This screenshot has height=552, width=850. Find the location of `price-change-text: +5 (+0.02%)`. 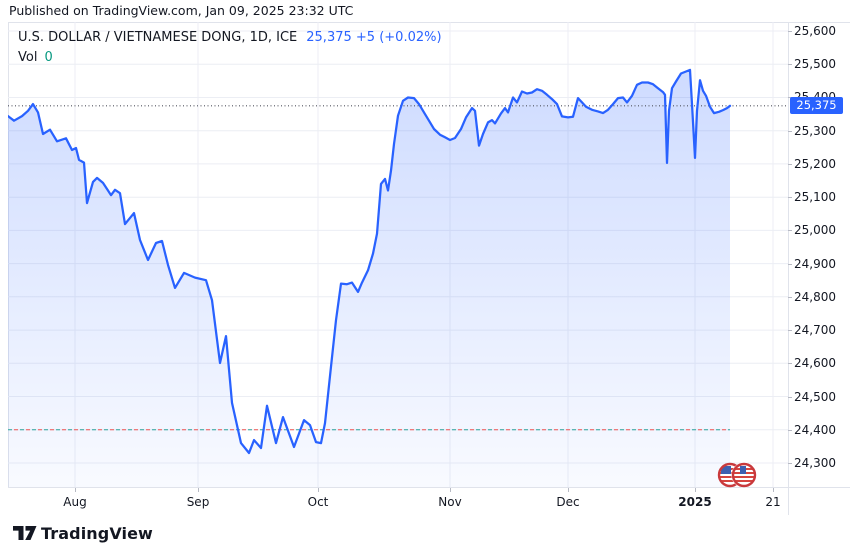

price-change-text: +5 (+0.02%) is located at coordinates (398, 37).